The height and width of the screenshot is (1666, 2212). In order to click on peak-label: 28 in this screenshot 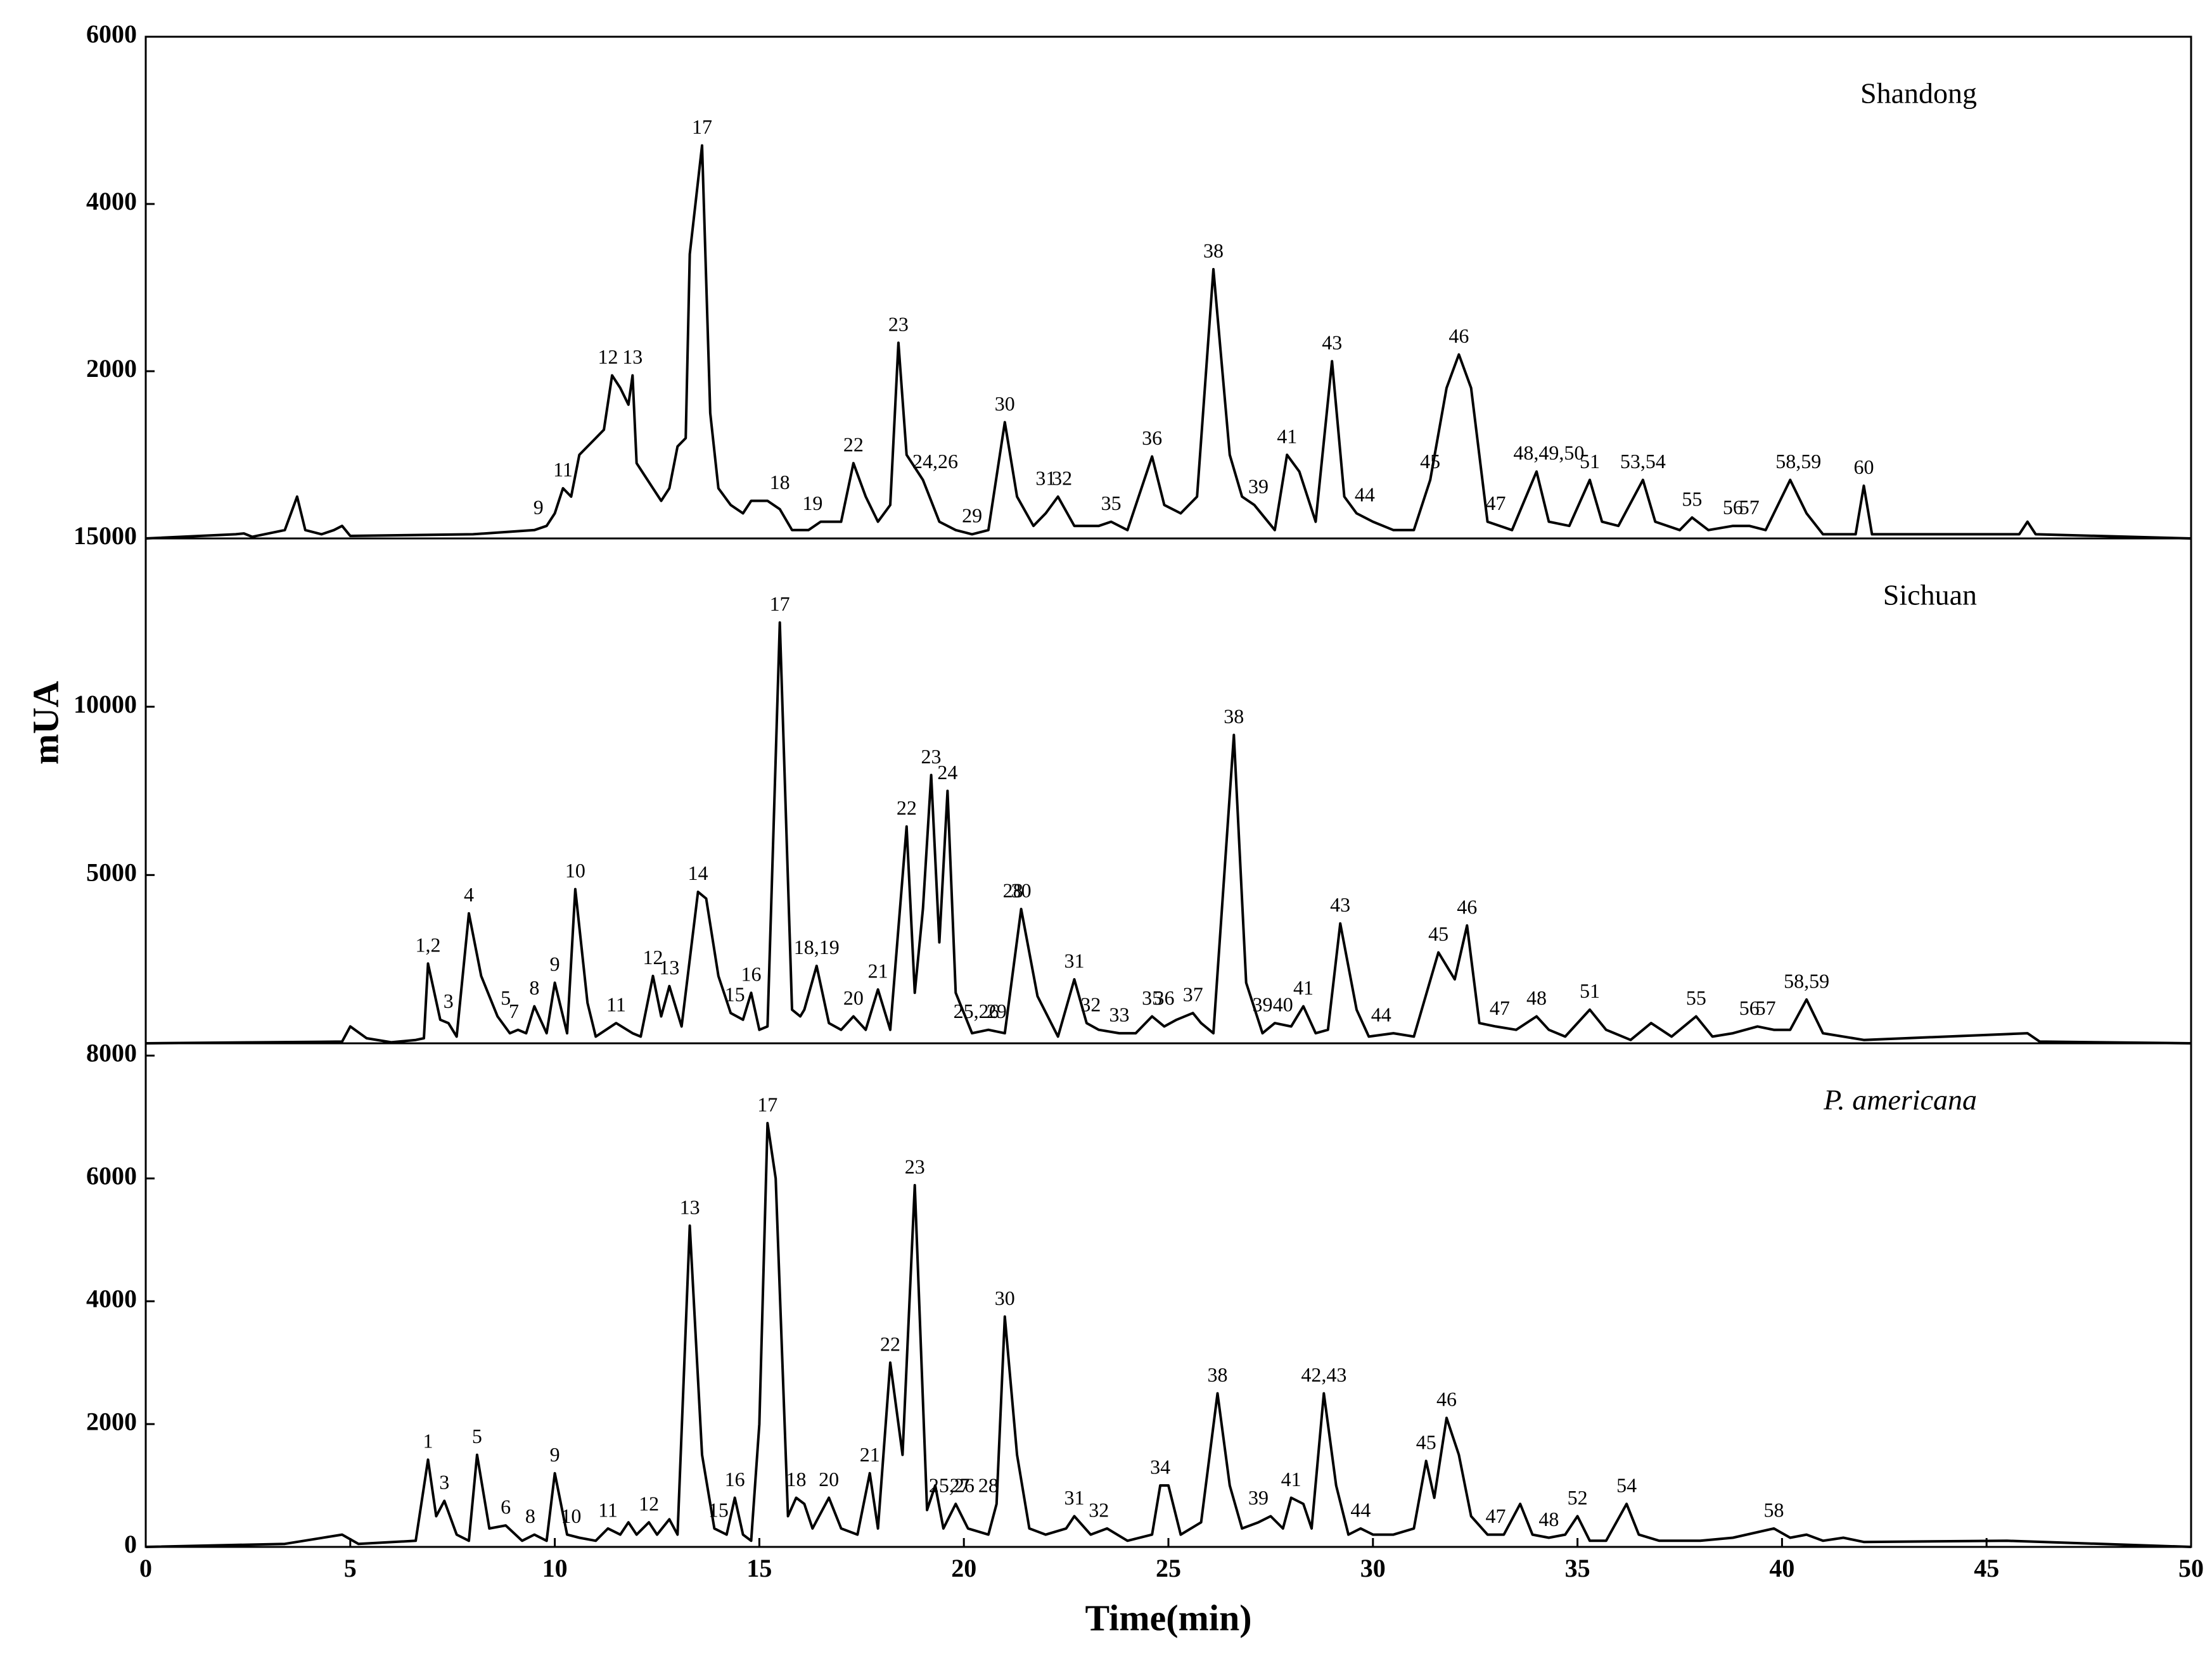, I will do `click(988, 1484)`.